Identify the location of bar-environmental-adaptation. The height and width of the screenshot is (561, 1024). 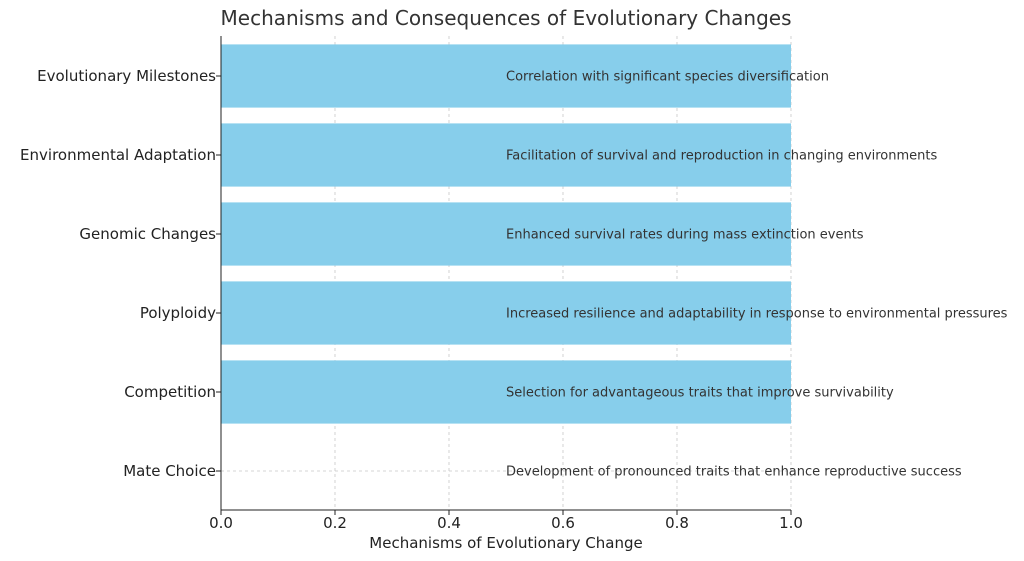
(506, 155).